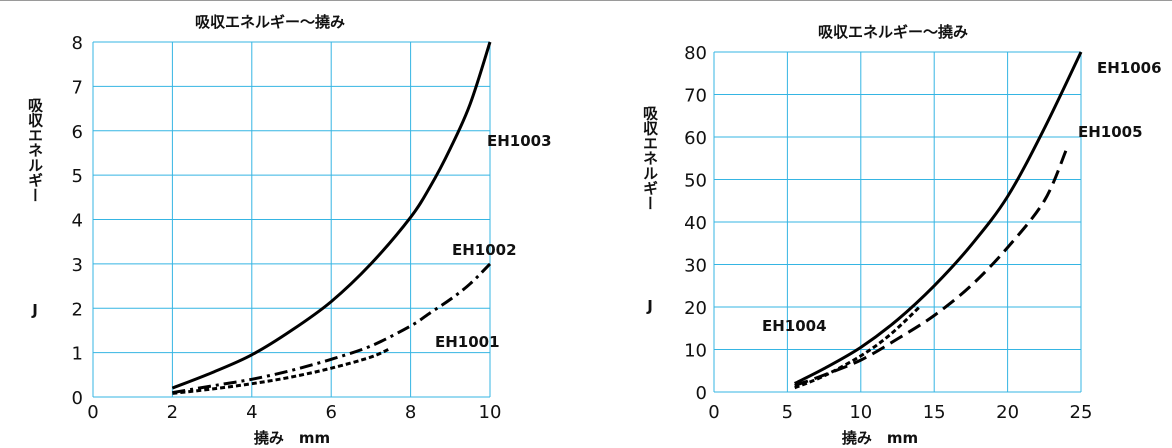 The height and width of the screenshot is (448, 1172). I want to click on chart-left-x-tick-label: 4, so click(251, 412).